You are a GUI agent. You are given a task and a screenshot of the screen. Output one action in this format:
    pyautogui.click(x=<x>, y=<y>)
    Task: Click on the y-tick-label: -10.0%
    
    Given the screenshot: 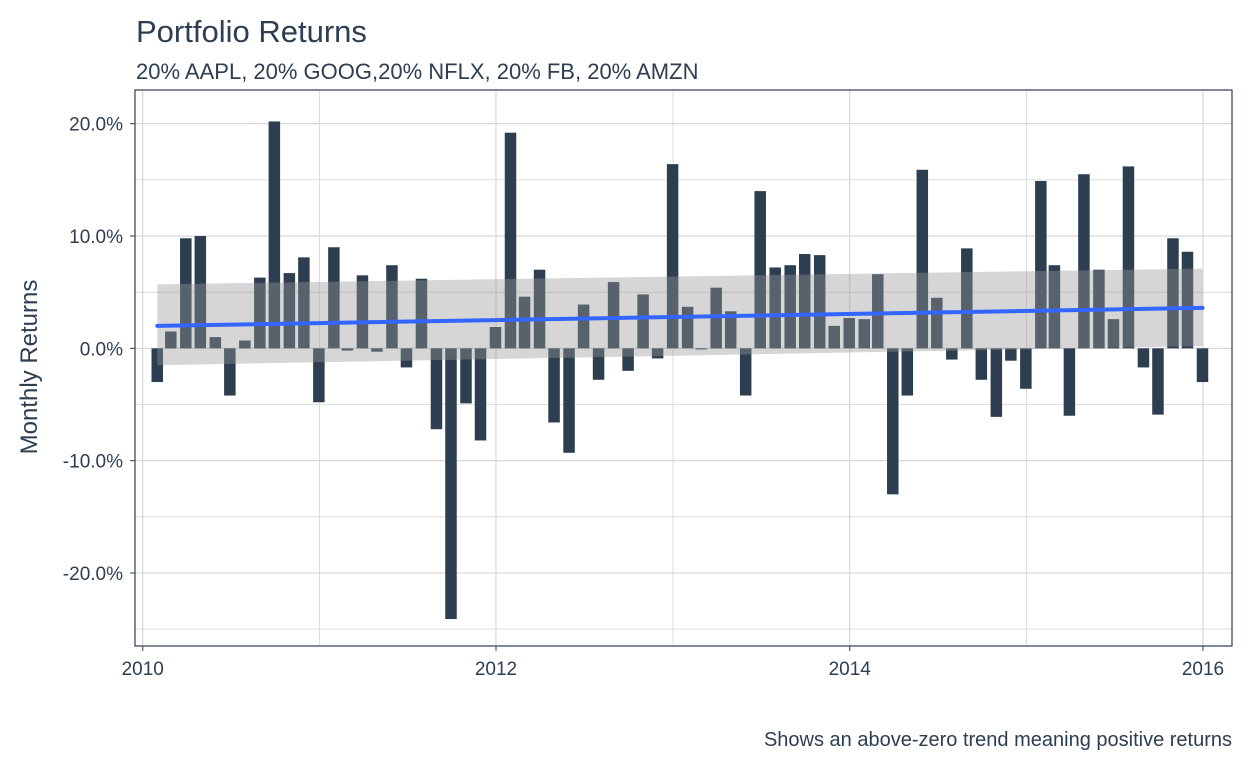 What is the action you would take?
    pyautogui.click(x=93, y=462)
    